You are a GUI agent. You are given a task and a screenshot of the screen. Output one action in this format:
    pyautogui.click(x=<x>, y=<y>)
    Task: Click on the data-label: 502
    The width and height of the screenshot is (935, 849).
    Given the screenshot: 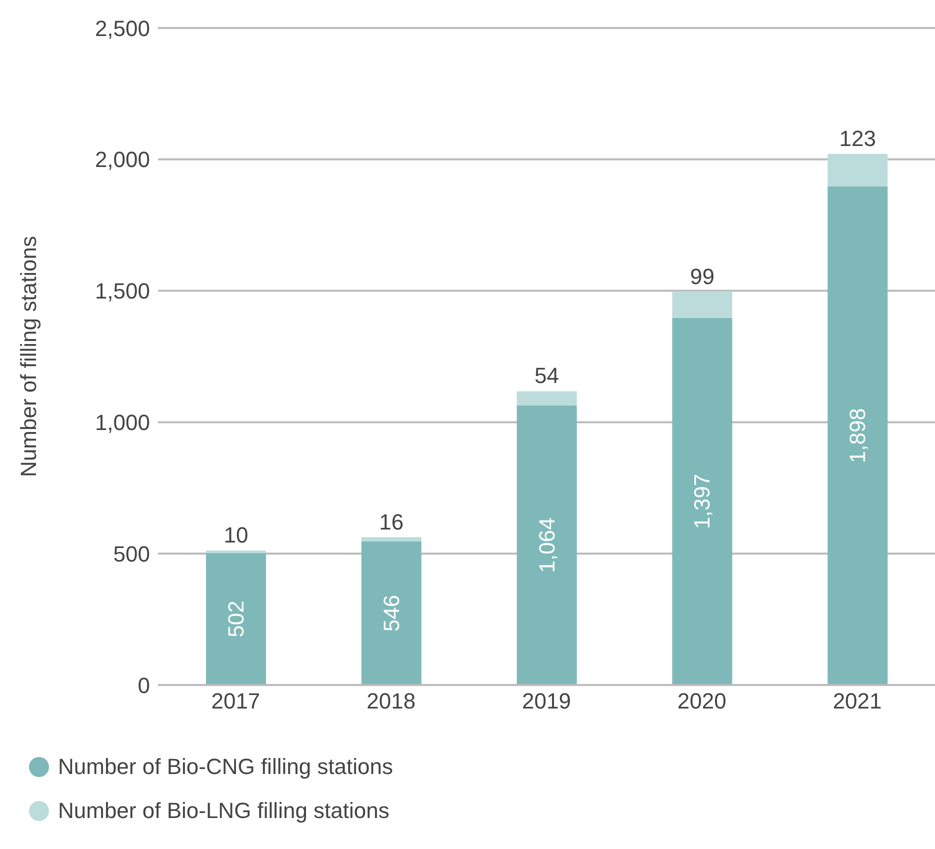 What is the action you would take?
    pyautogui.click(x=236, y=619)
    